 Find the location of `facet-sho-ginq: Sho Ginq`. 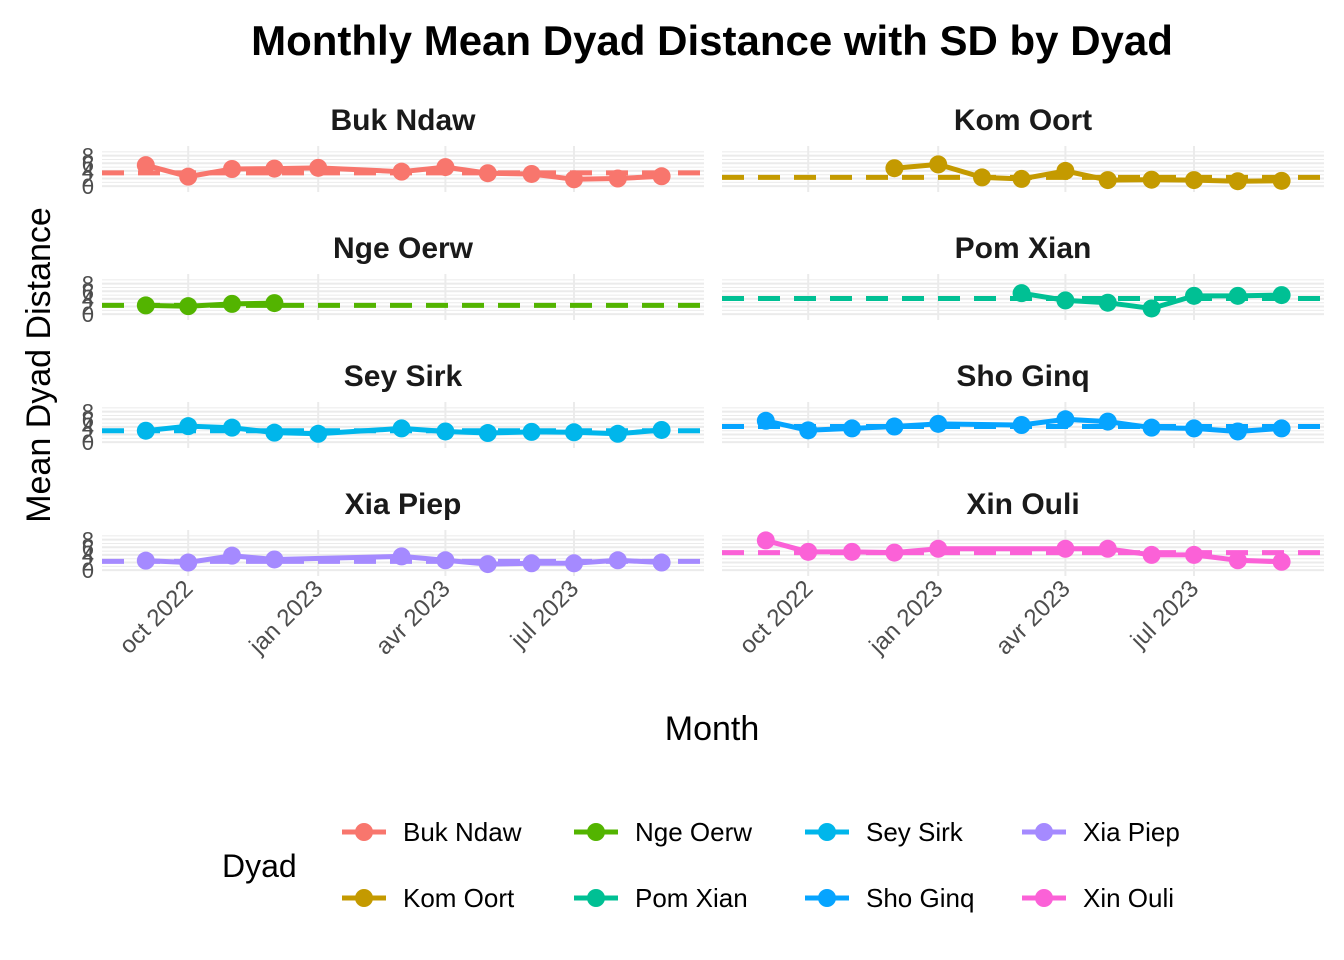

facet-sho-ginq: Sho Ginq is located at coordinates (1023, 404).